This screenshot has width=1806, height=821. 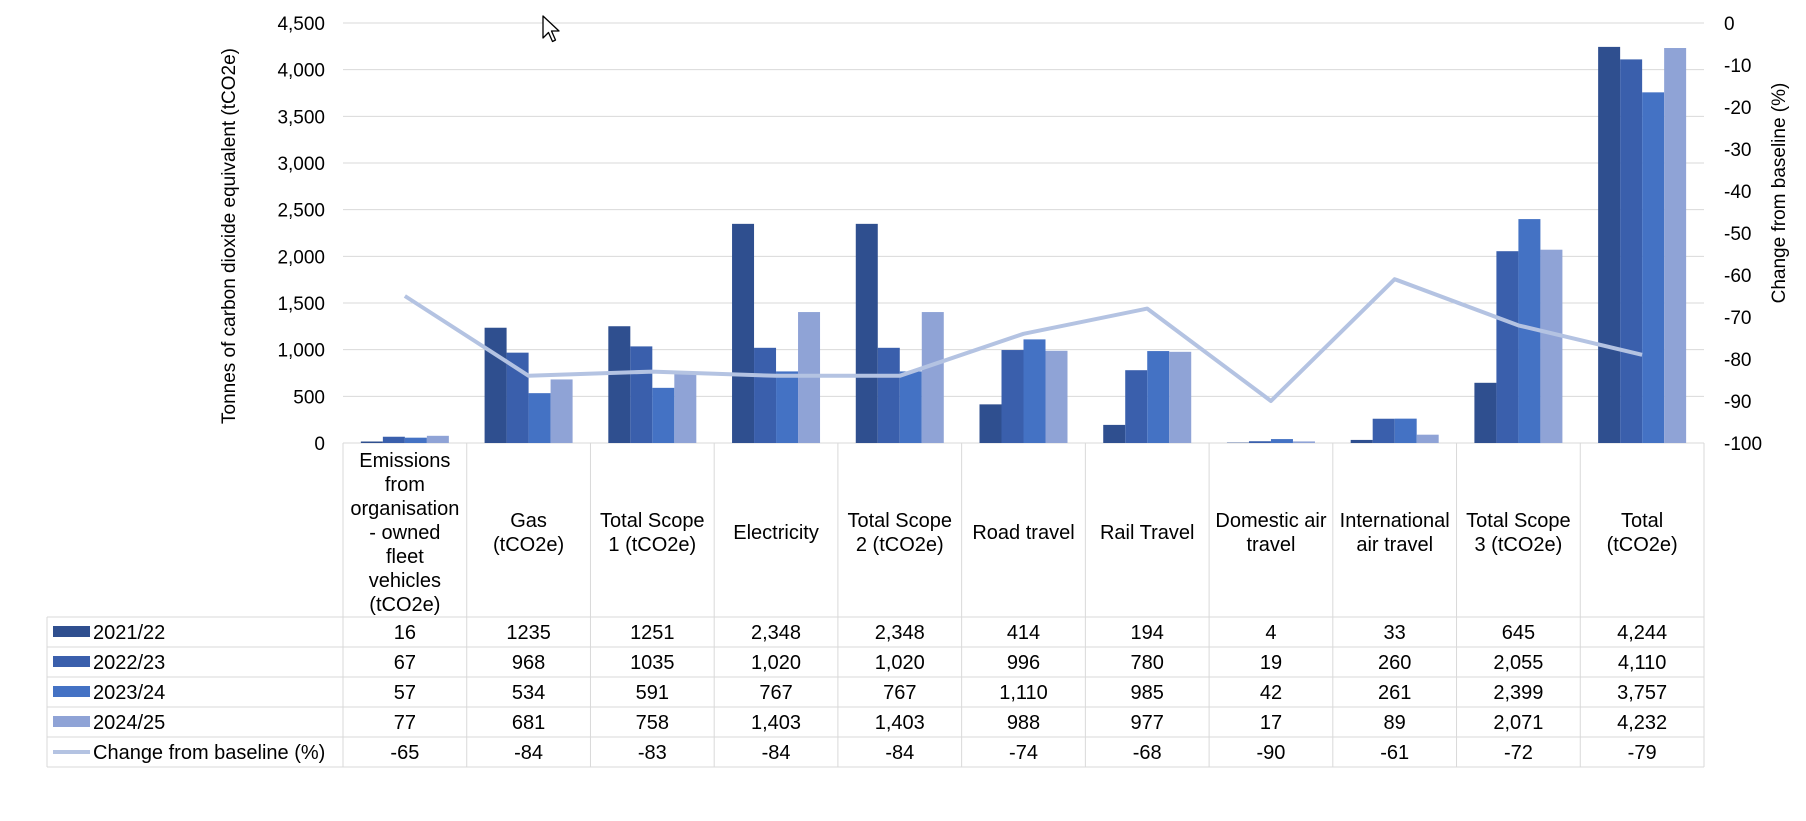 I want to click on table-cell: 2,348, so click(x=776, y=633).